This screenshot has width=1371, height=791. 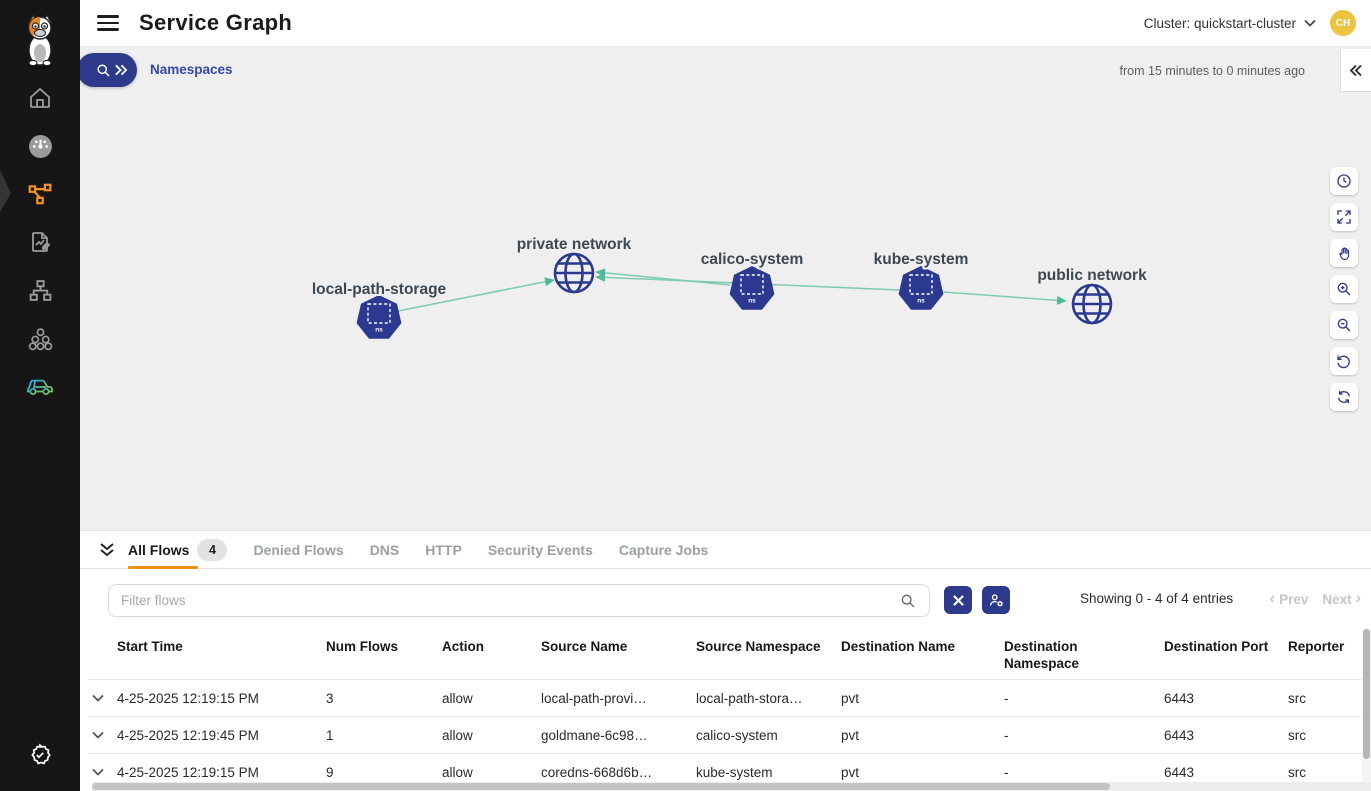 What do you see at coordinates (1315, 599) in the screenshot?
I see `pagination: ‹ Prev Next ›` at bounding box center [1315, 599].